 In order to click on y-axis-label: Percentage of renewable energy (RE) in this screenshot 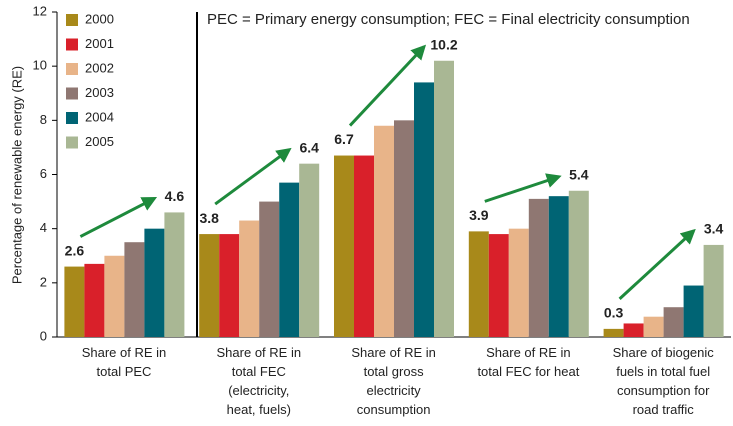, I will do `click(16, 175)`.